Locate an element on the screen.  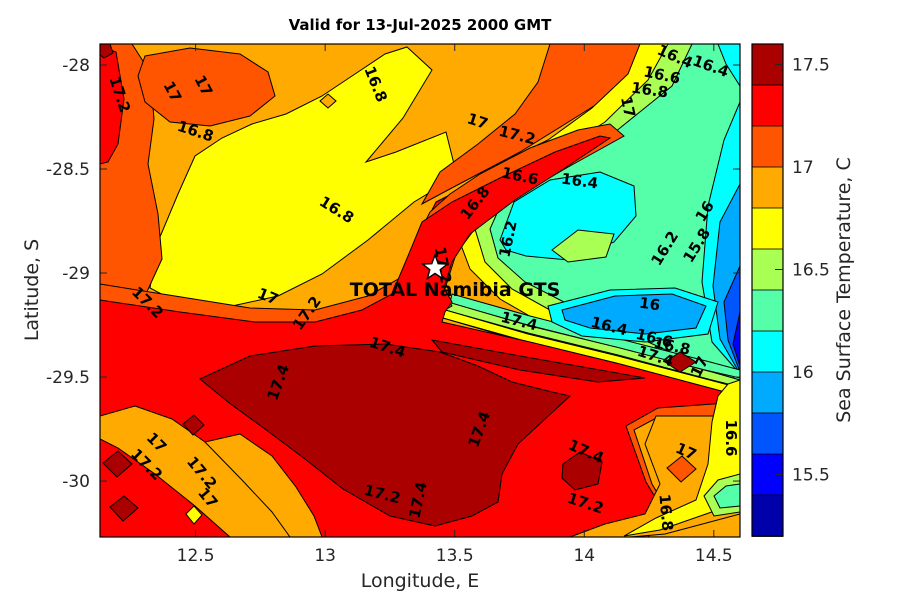
y-tick-label: -30 is located at coordinates (76, 482).